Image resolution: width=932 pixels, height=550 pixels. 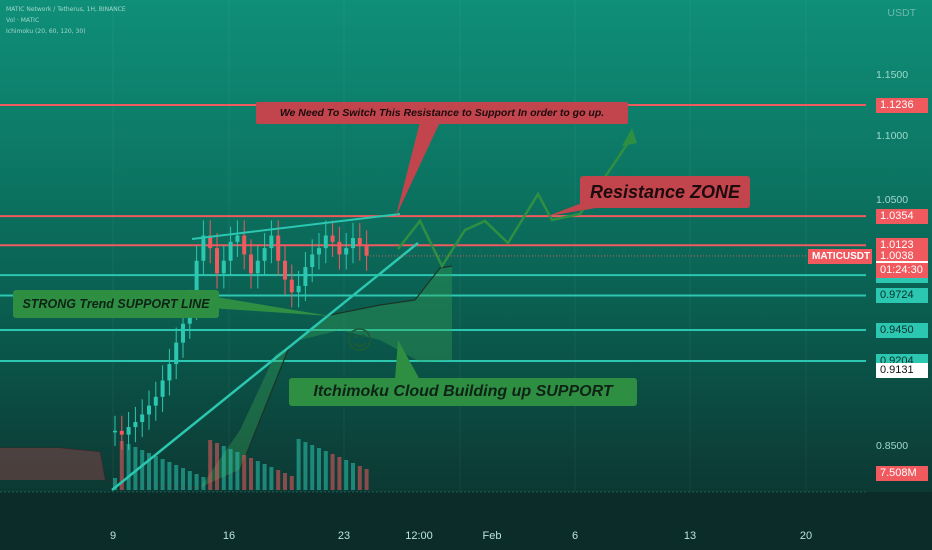 What do you see at coordinates (360, 341) in the screenshot?
I see `smiley-icon: ☺` at bounding box center [360, 341].